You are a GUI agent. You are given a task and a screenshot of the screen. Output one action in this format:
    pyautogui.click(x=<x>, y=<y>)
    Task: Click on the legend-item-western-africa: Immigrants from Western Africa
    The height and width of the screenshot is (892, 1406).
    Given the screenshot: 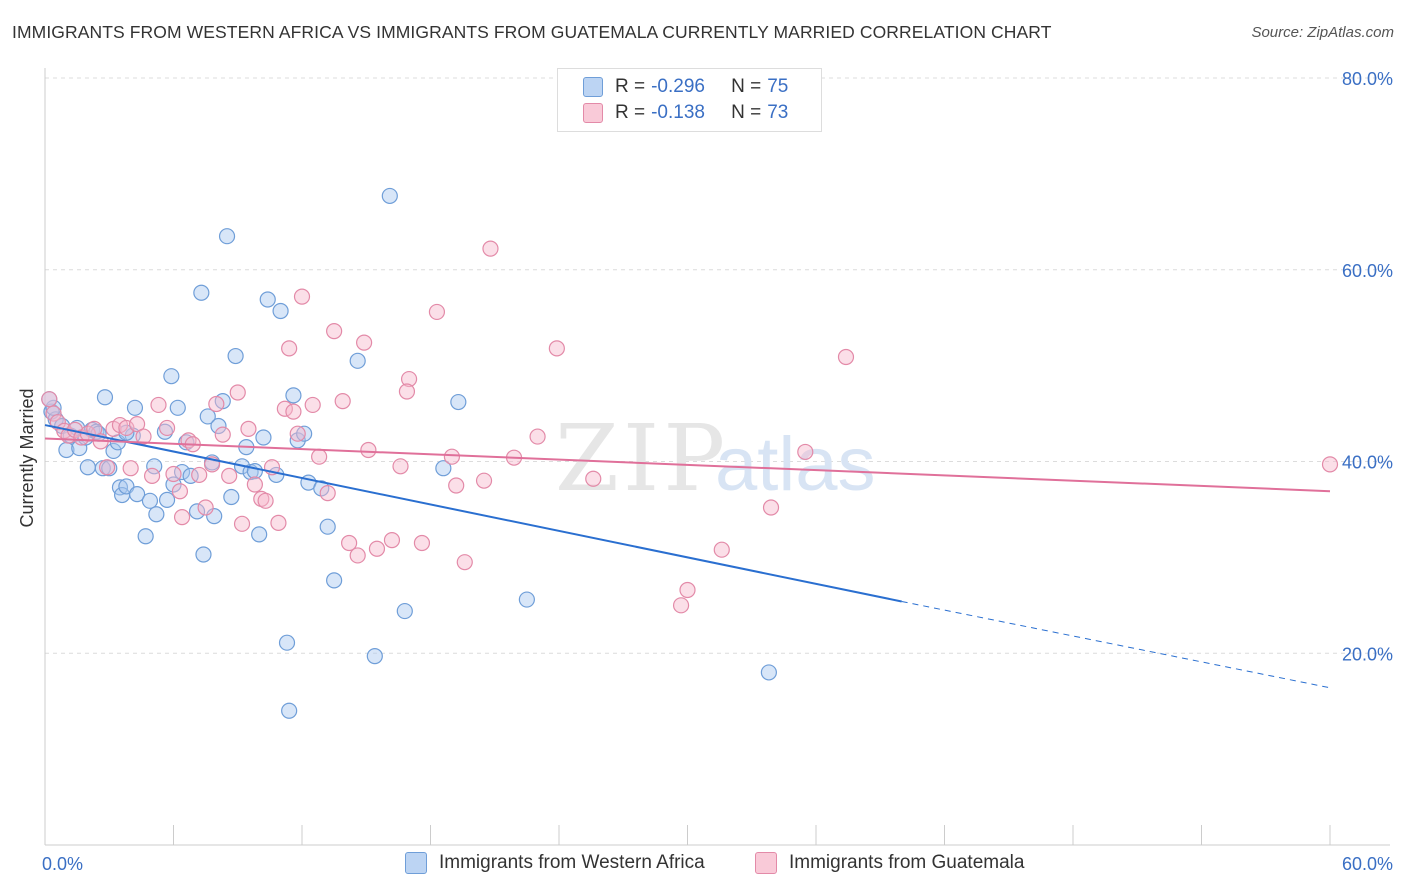 What is the action you would take?
    pyautogui.click(x=555, y=863)
    